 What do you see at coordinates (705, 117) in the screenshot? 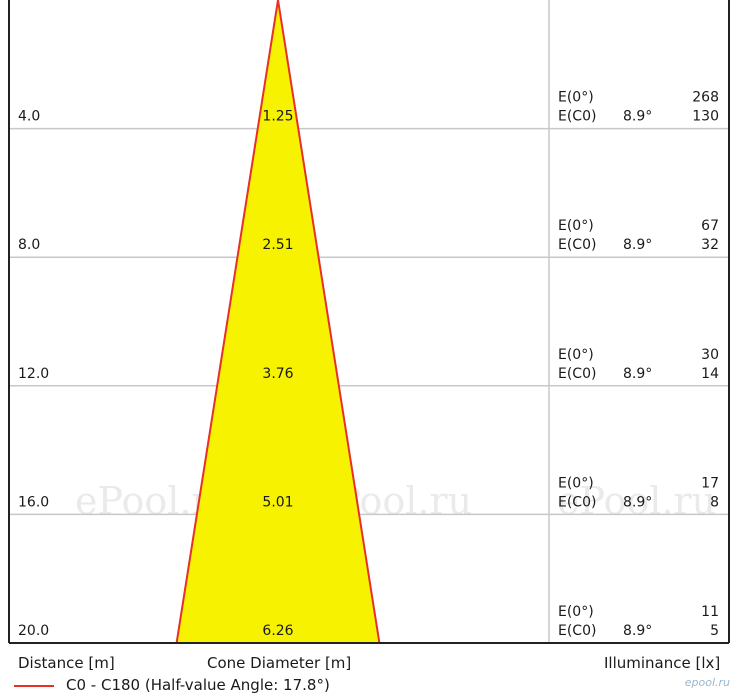
I see `ec0-value: 130` at bounding box center [705, 117].